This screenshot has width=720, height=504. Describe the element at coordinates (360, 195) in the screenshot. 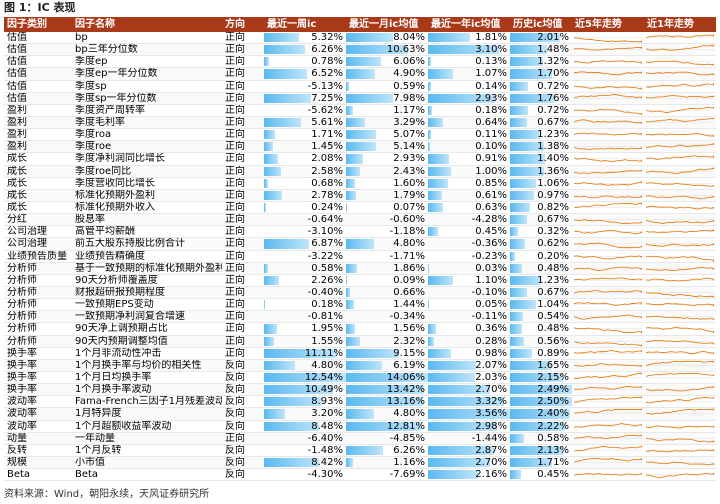

I see `table-row: 成长 标准化预期外盈利 正向 2.78% 1.79% 0.61% 0.97%` at that location.